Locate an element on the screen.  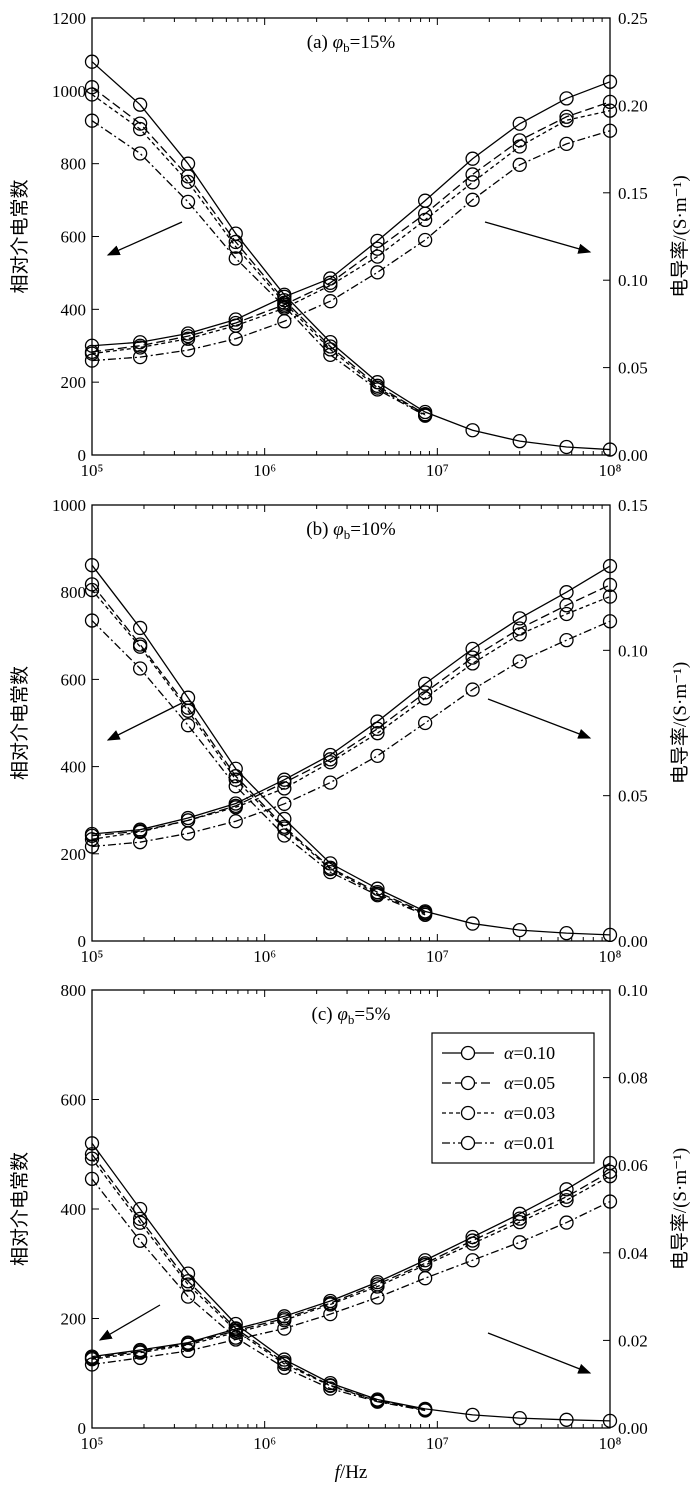
y-right-tick-label: 0.05 is located at coordinates (633, 368).